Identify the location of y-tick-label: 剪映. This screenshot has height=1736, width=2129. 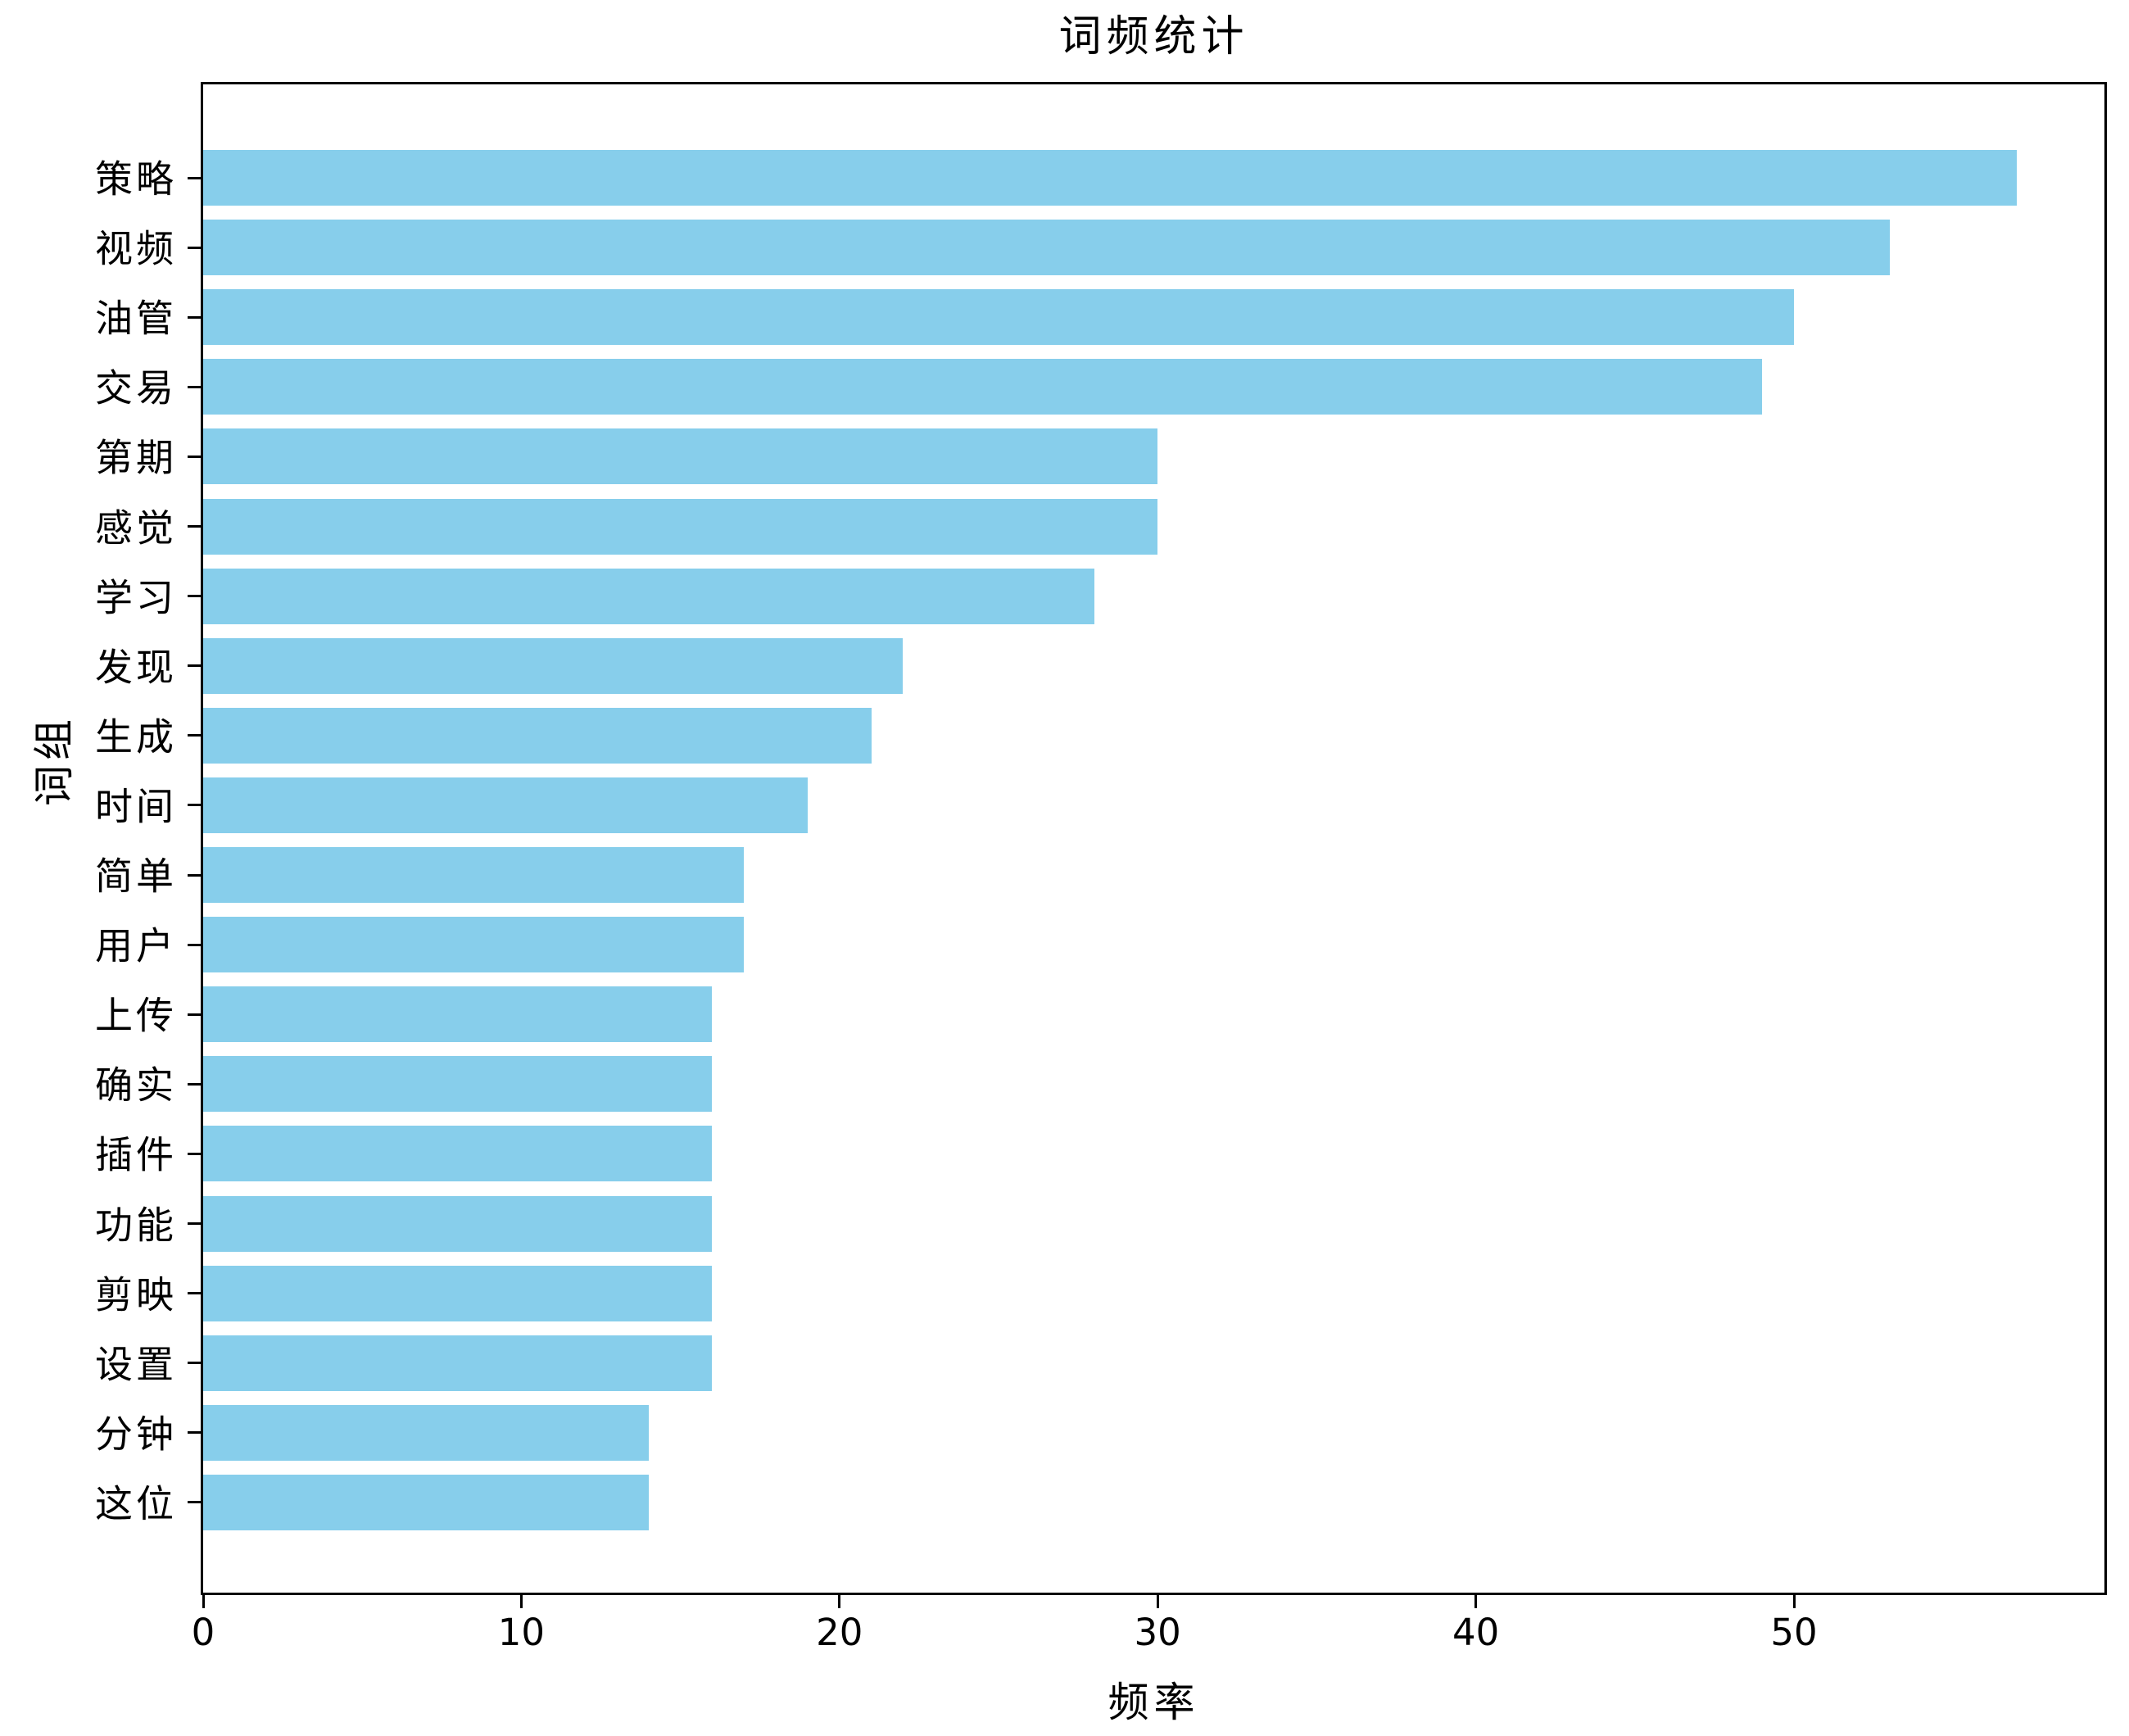
(136, 1294).